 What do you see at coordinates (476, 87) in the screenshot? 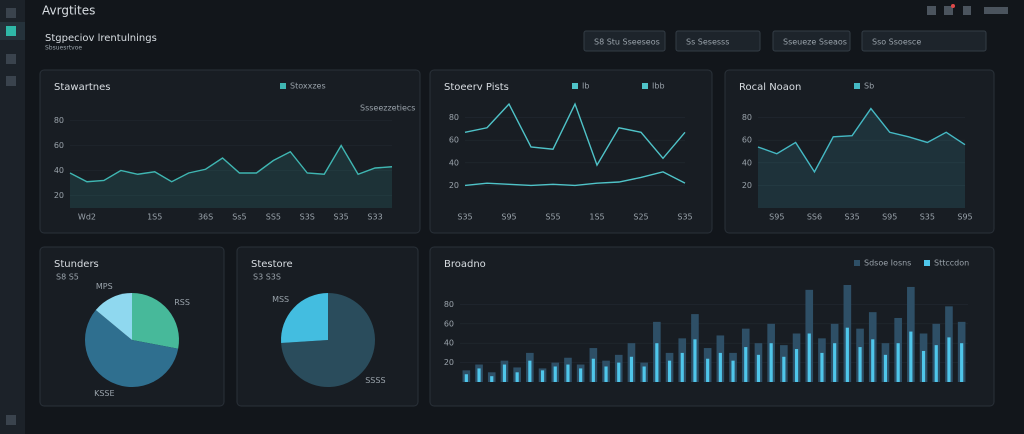
I see `chart-title: Stoeerv Pists` at bounding box center [476, 87].